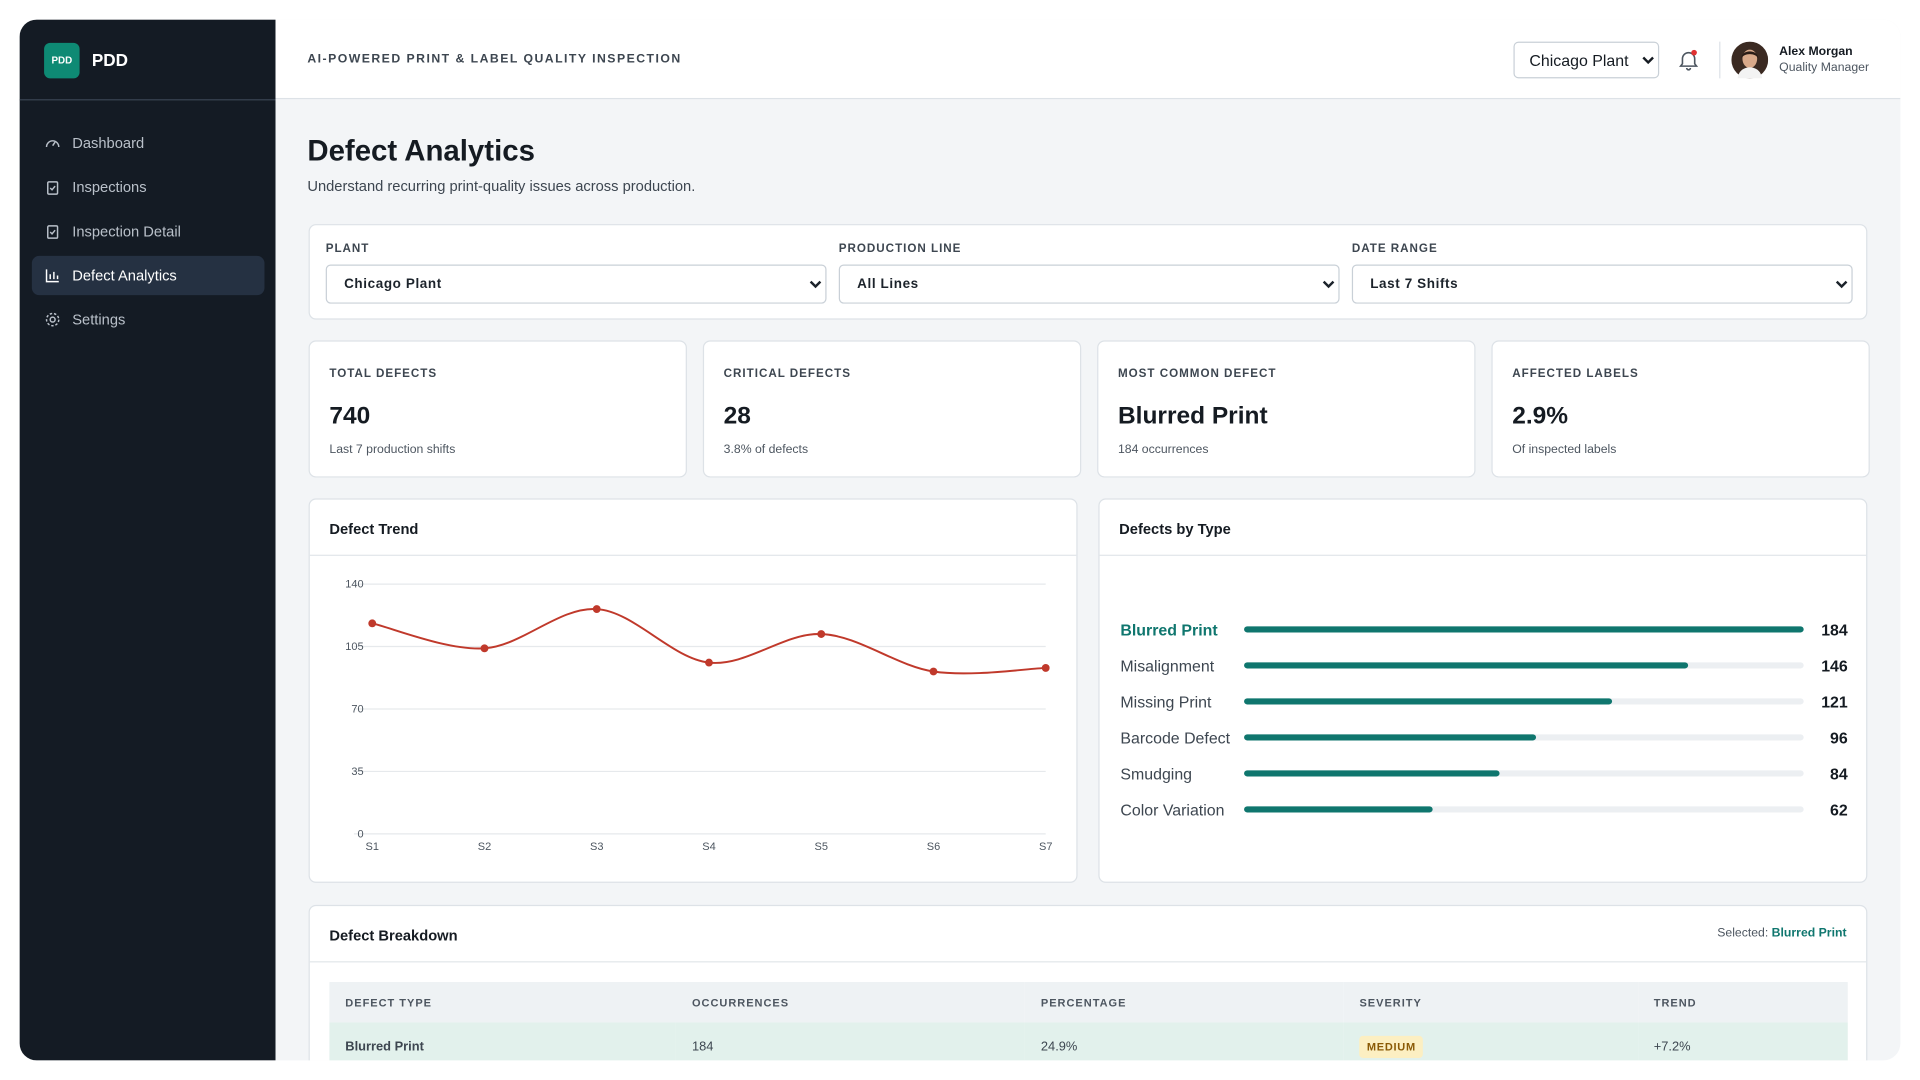  What do you see at coordinates (62, 60) in the screenshot?
I see `logo: PDD` at bounding box center [62, 60].